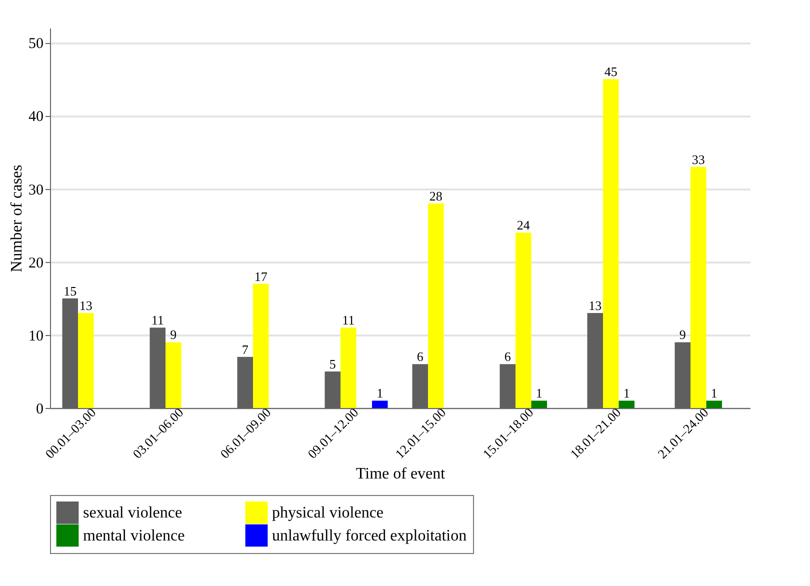 The width and height of the screenshot is (810, 586). Describe the element at coordinates (435, 196) in the screenshot. I see `data-label: 28` at that location.